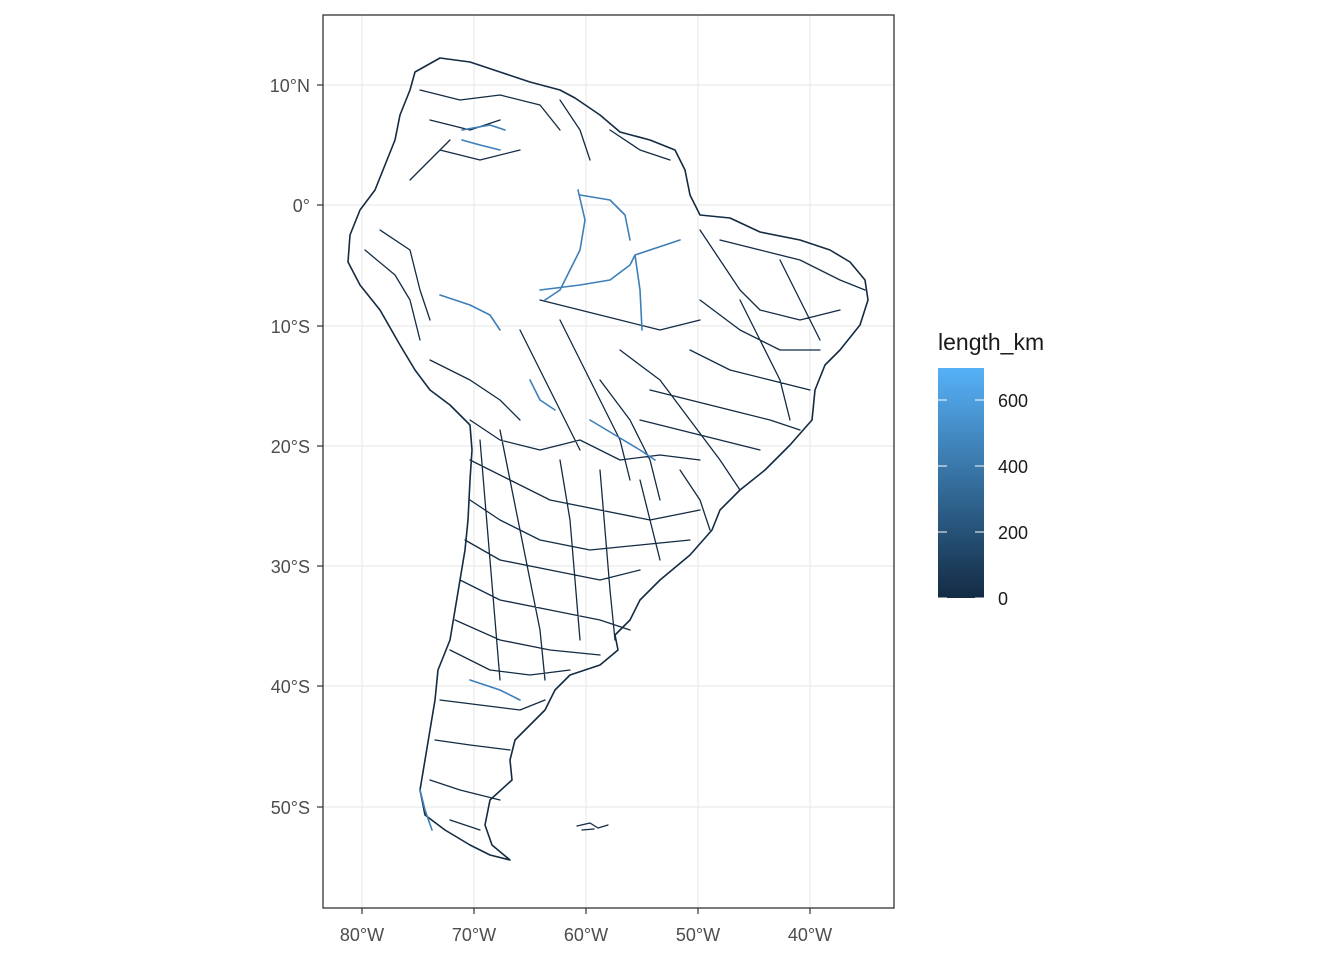  I want to click on y-tick-label: 10°S, so click(290, 327).